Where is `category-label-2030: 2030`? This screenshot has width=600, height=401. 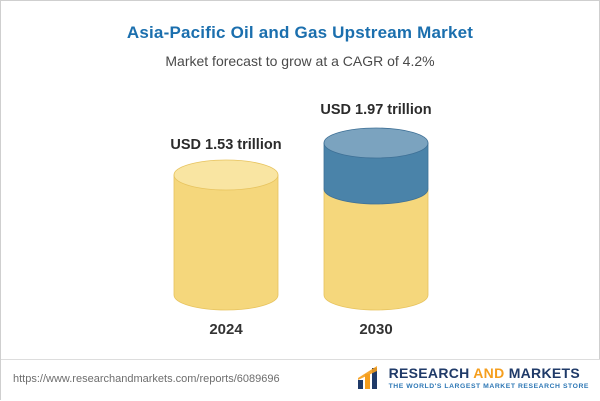 category-label-2030: 2030 is located at coordinates (376, 329).